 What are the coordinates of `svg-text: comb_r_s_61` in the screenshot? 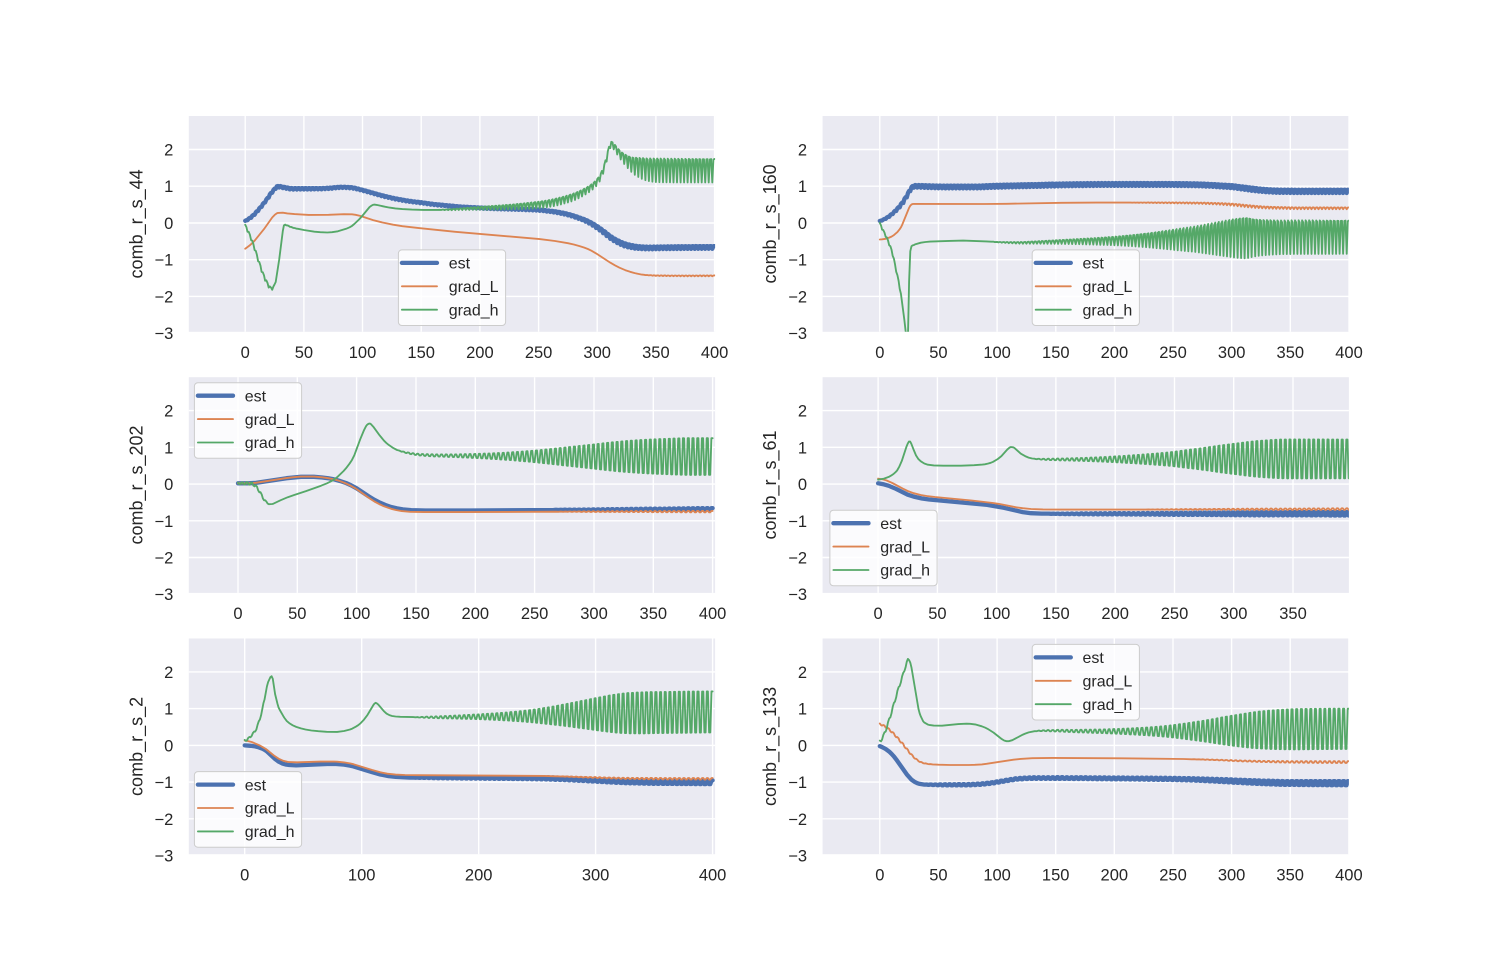 It's located at (770, 484).